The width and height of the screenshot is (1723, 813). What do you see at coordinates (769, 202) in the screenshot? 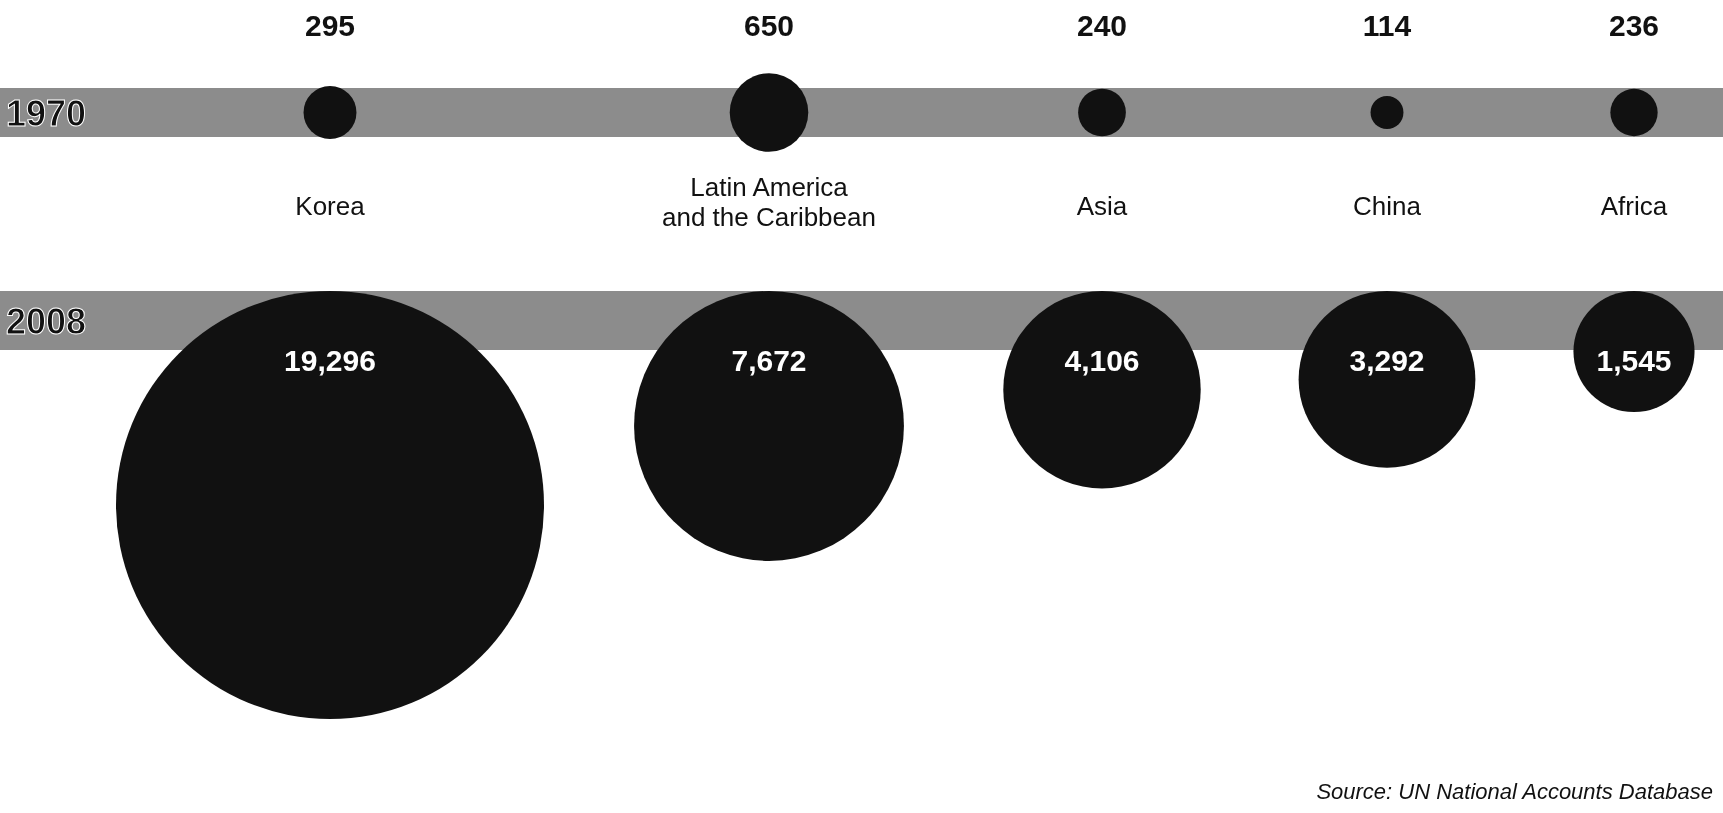
I see `category-label: Latin America and the Caribbean` at bounding box center [769, 202].